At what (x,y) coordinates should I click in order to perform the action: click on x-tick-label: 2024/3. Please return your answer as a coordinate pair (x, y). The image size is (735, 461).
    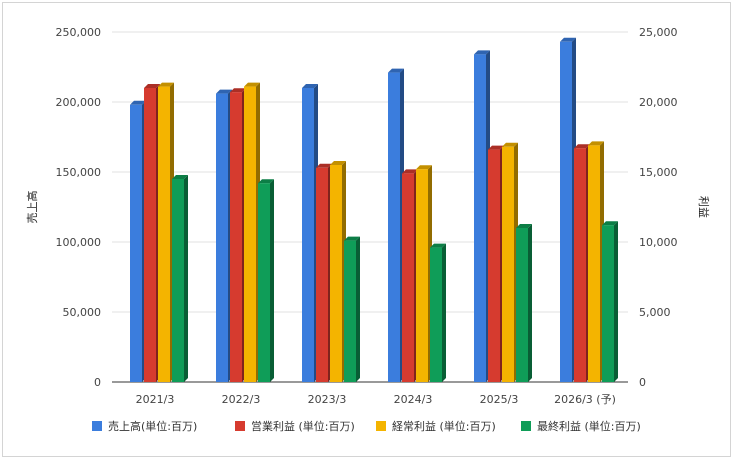
    Looking at the image, I should click on (413, 399).